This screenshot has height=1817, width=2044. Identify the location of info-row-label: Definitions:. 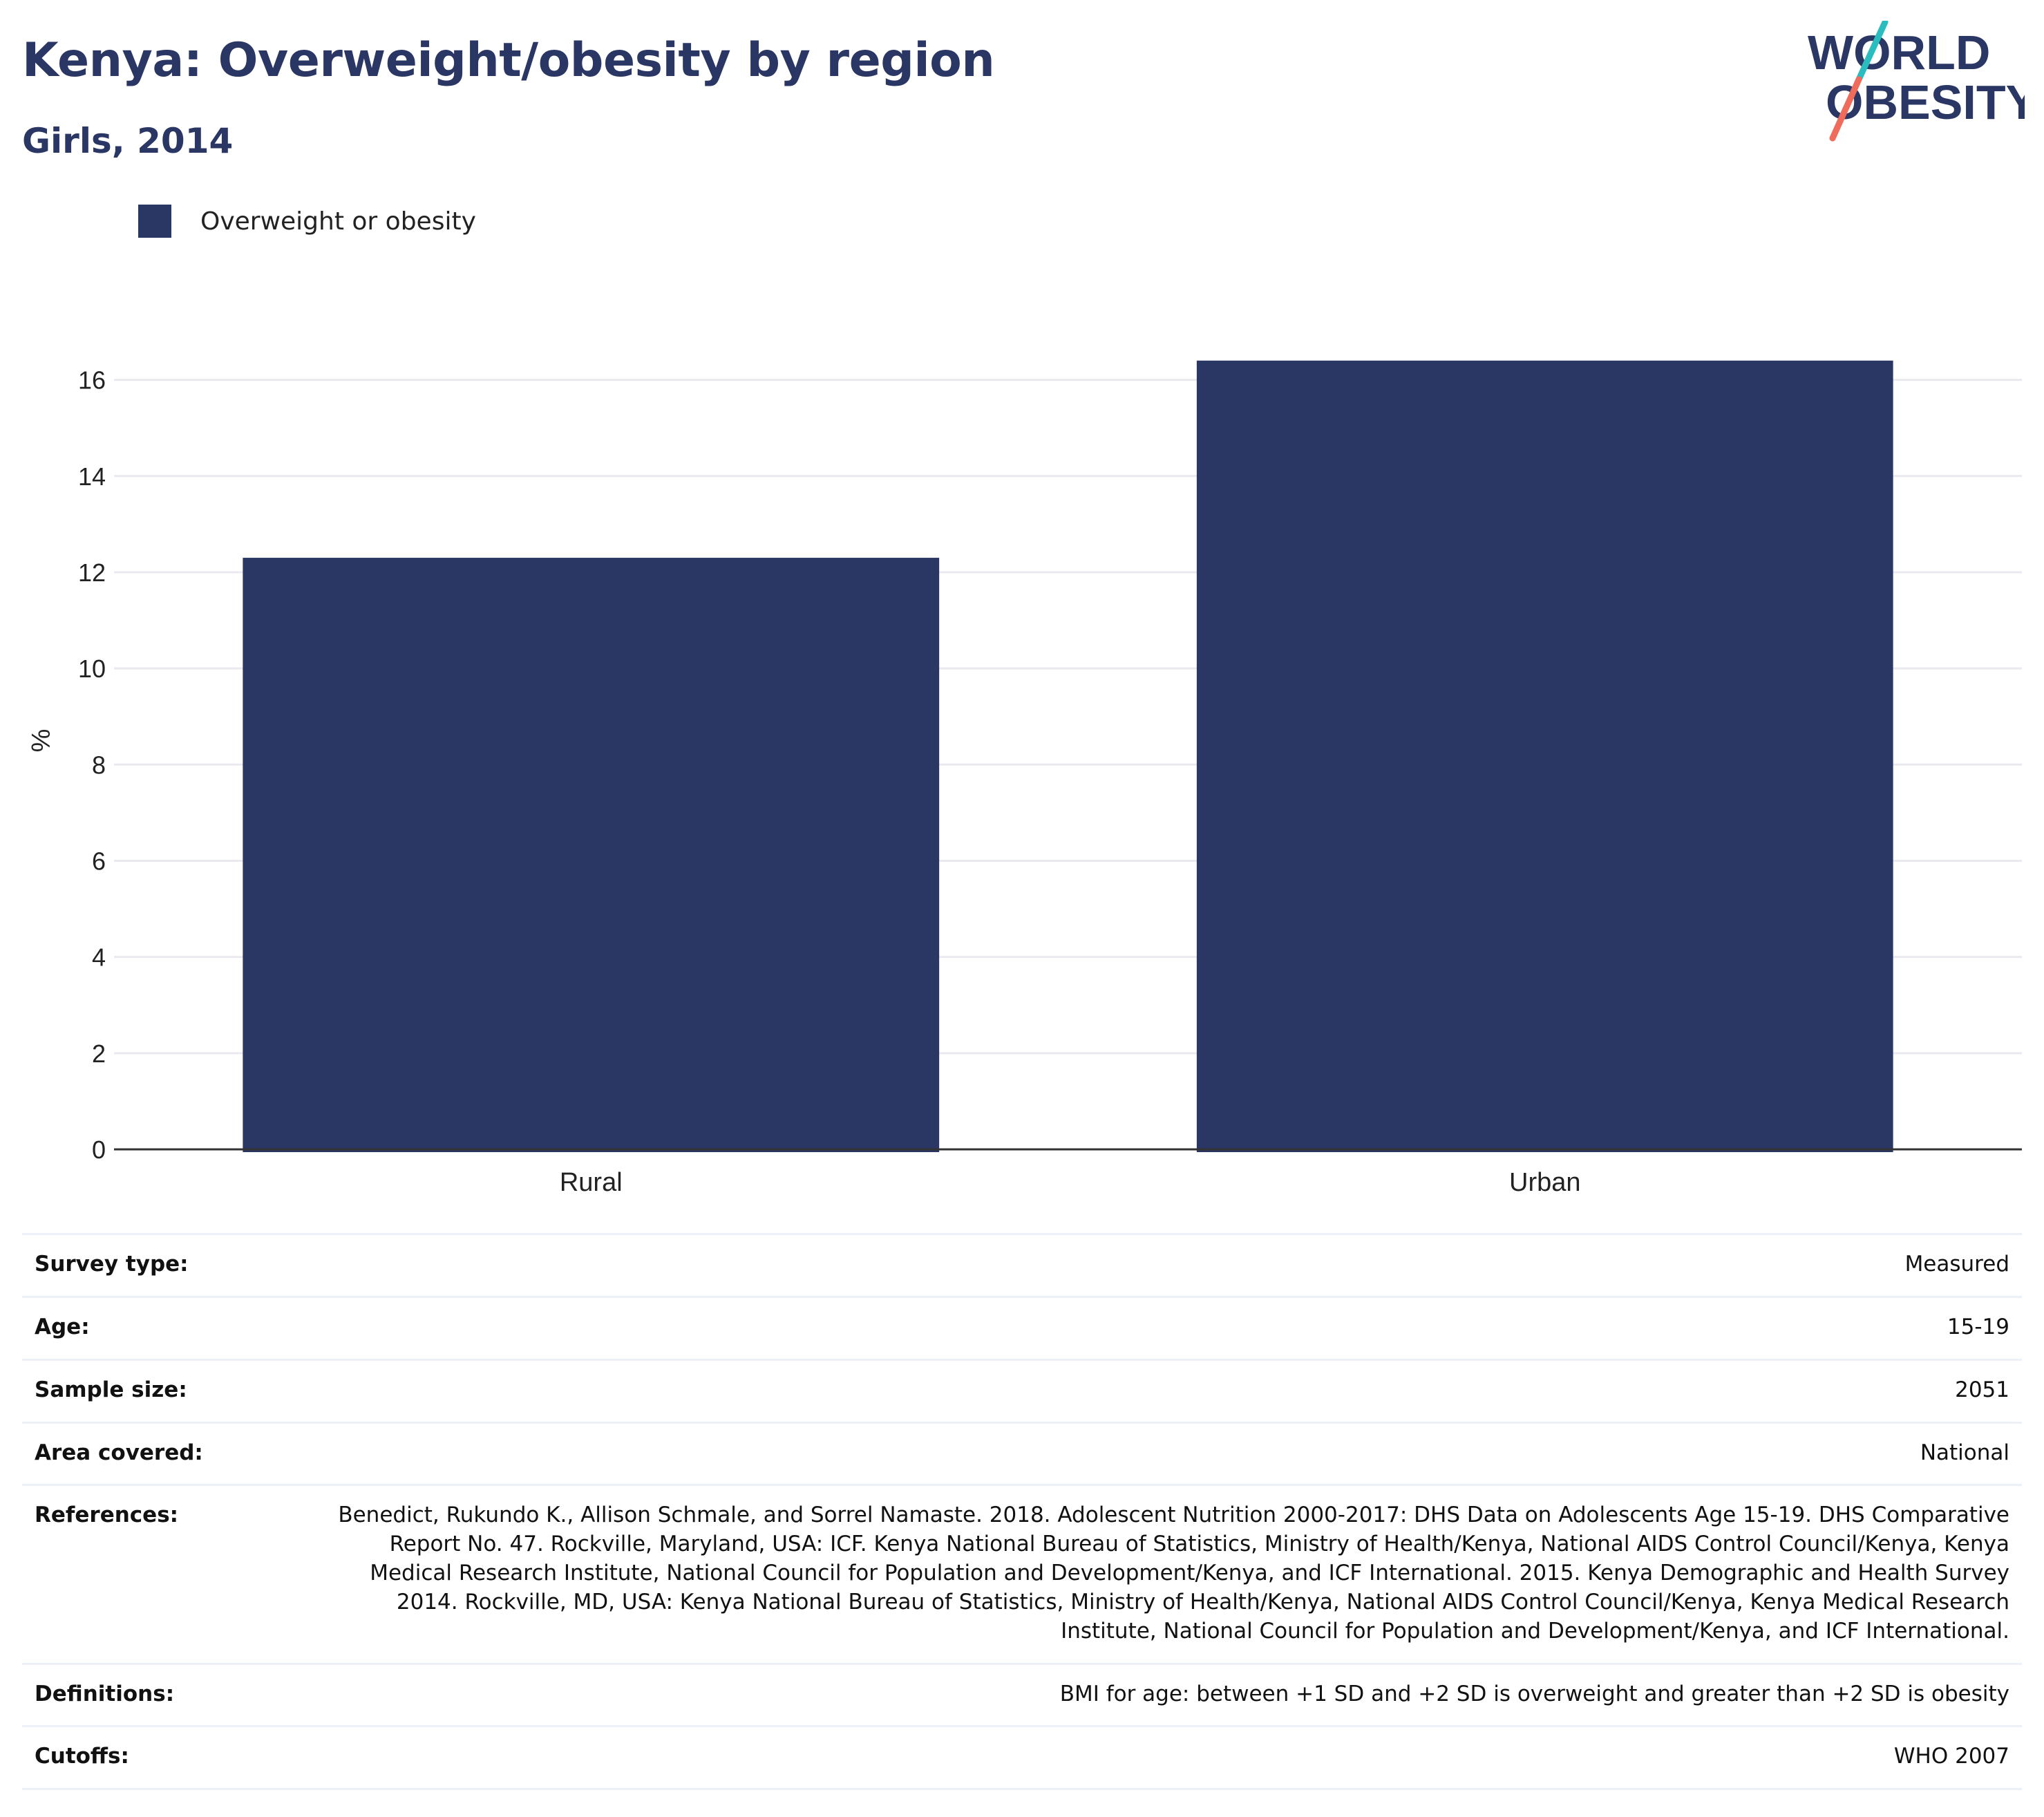
(172, 1694).